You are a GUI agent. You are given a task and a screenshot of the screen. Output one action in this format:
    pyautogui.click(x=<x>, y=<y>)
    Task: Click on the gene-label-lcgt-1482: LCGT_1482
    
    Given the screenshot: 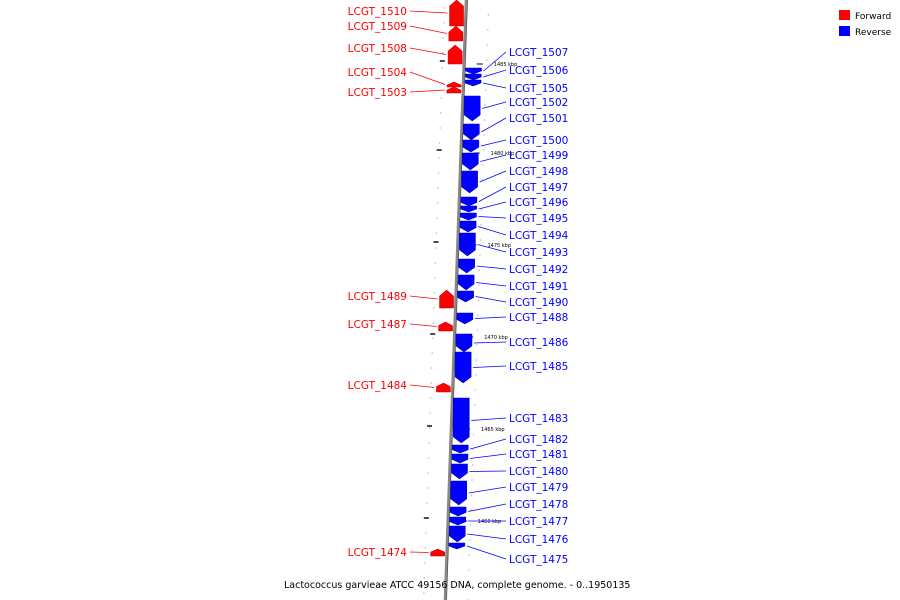 What is the action you would take?
    pyautogui.click(x=538, y=440)
    